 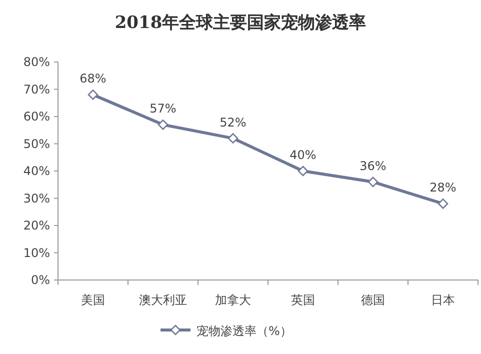 What do you see at coordinates (93, 300) in the screenshot?
I see `x-tick-label: 美国` at bounding box center [93, 300].